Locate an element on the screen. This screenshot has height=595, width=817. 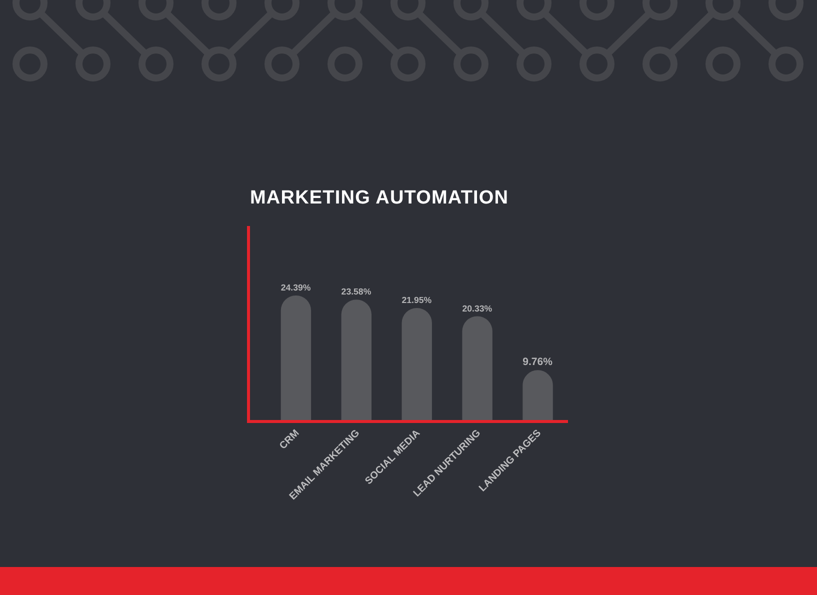
data-label: 20.33% is located at coordinates (477, 308).